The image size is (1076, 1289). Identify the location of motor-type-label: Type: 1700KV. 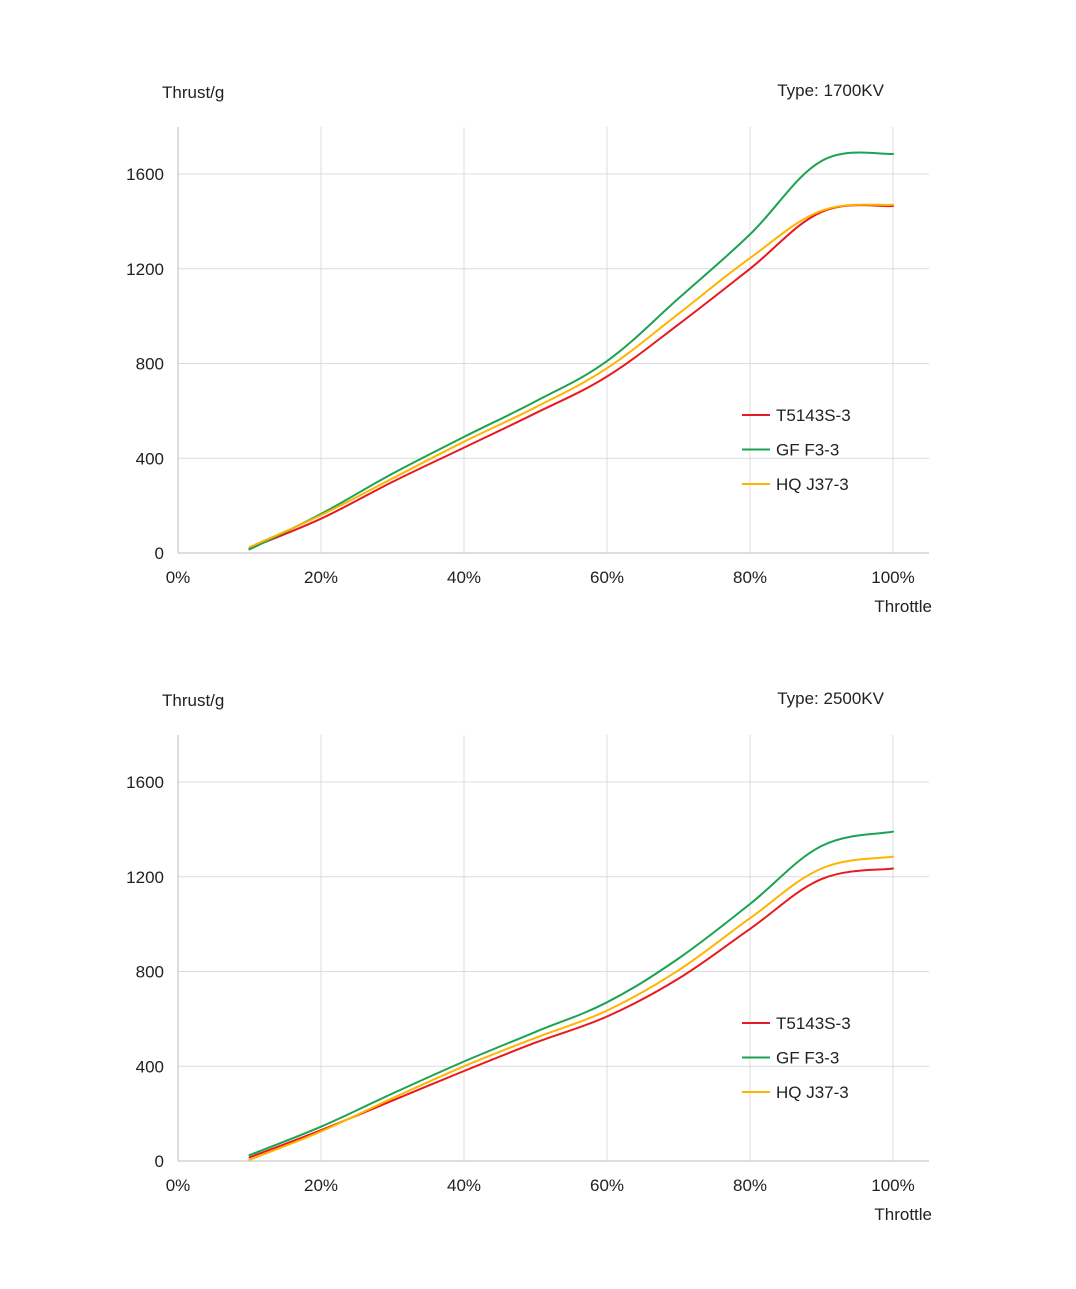
(830, 90).